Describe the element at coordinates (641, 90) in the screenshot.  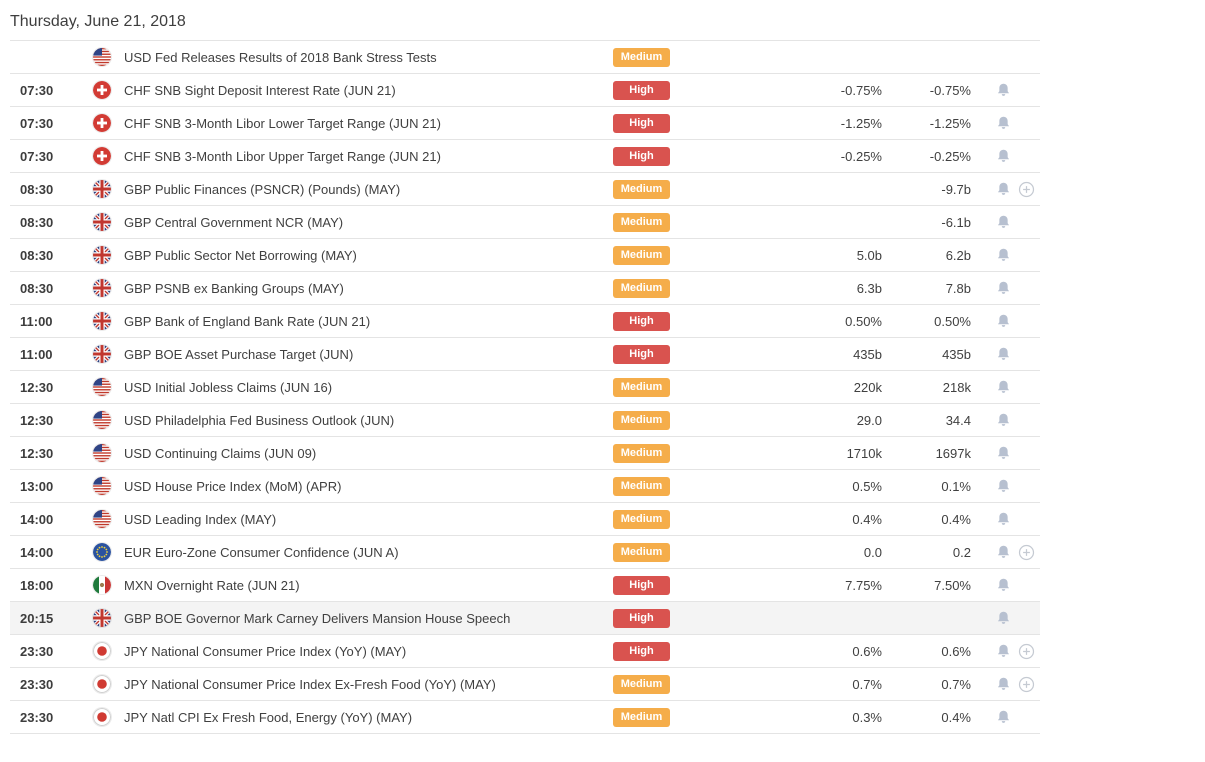
I see `importance-badge: High` at that location.